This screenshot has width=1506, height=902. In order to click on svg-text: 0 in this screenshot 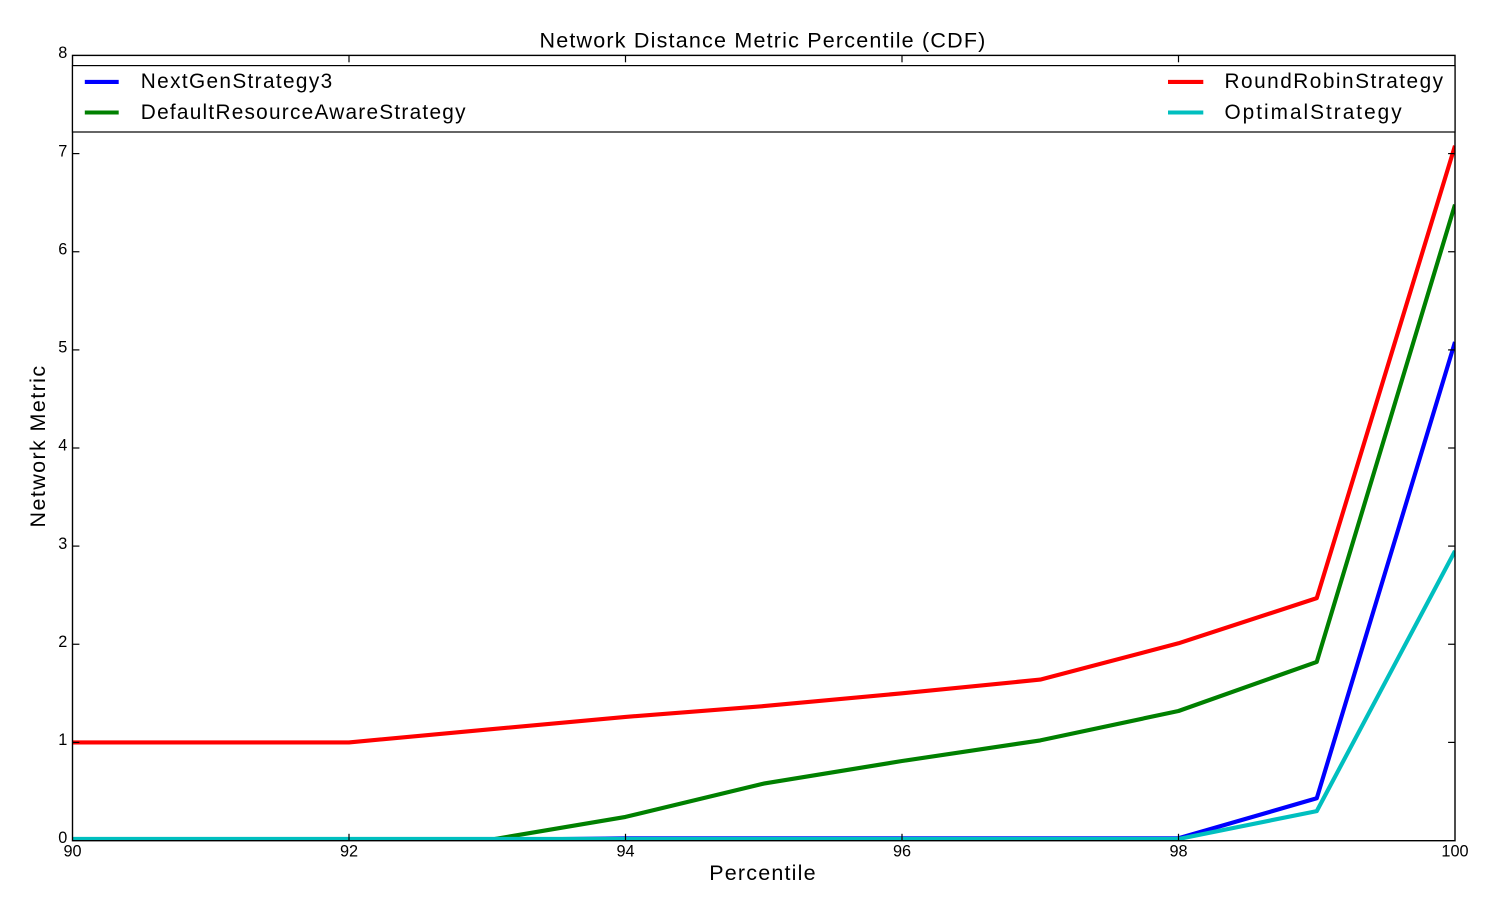, I will do `click(62, 838)`.